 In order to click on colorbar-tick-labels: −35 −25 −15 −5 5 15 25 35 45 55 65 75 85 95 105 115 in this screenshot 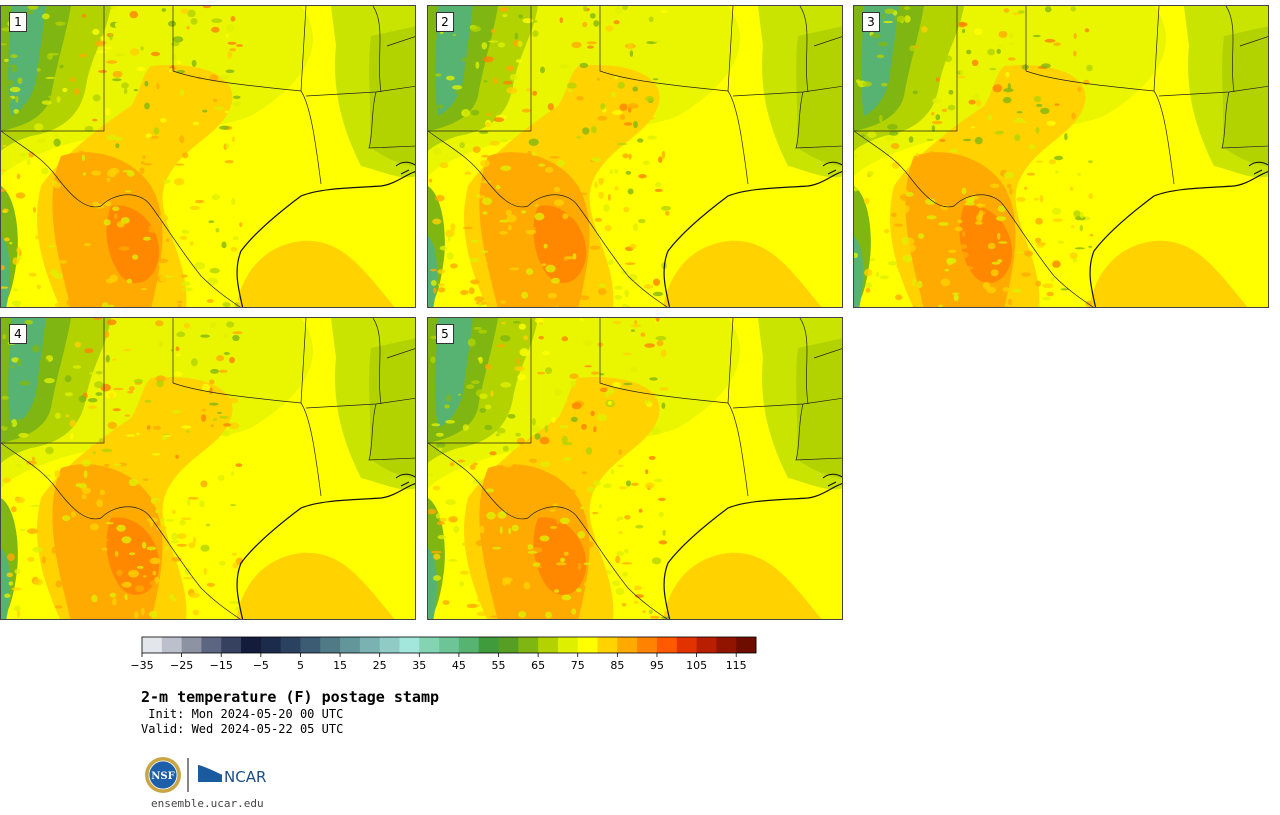, I will do `click(450, 664)`.